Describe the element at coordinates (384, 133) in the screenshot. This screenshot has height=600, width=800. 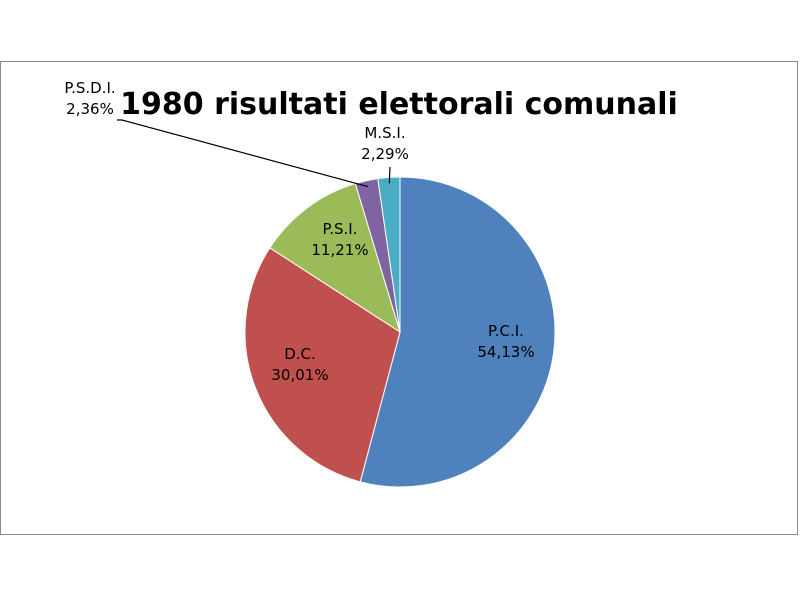
I see `data-label-category-m-s-i: M.S.I.` at that location.